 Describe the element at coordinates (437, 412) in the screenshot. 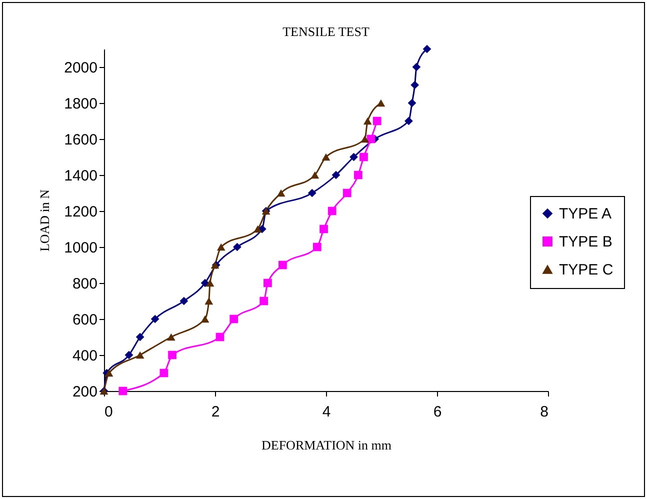

I see `x-tick-label: 6` at that location.